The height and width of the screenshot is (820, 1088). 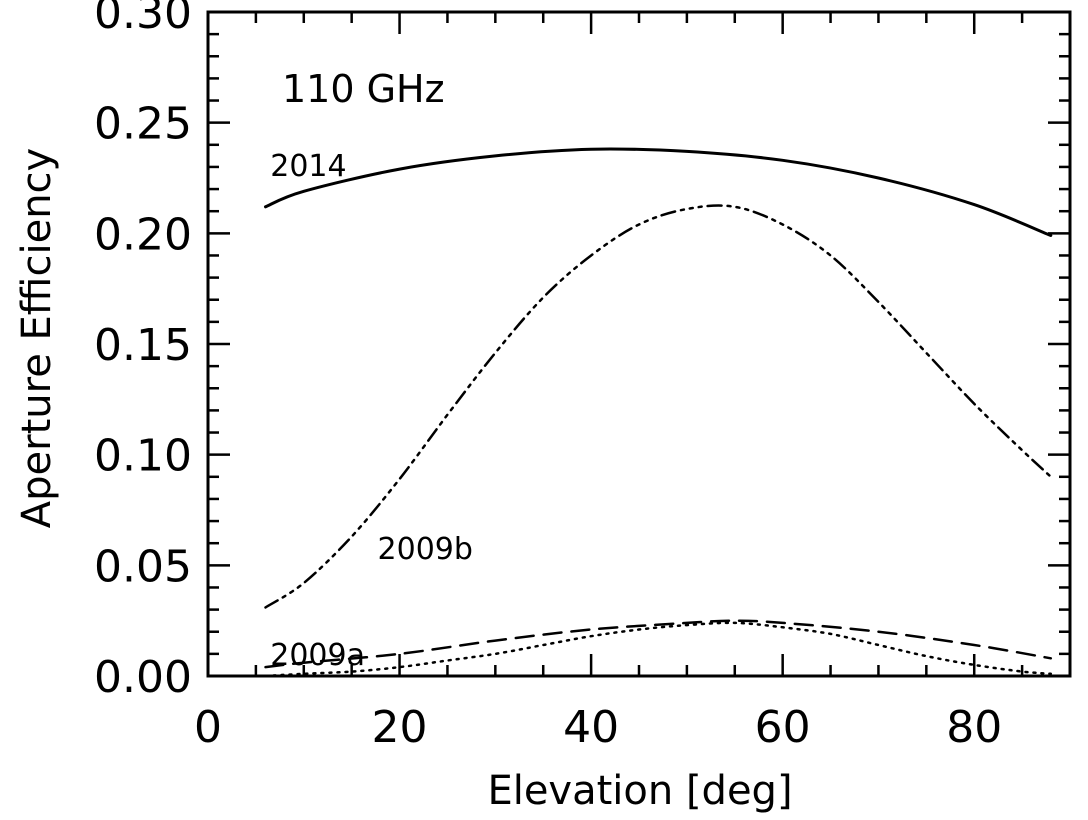 I want to click on y-tick-label: 0.05, so click(x=143, y=566).